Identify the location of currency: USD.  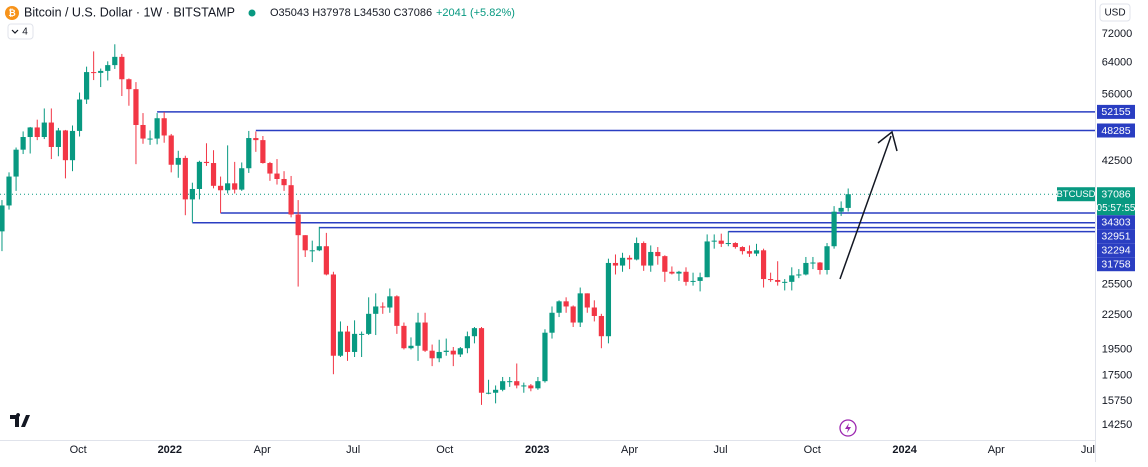
(1114, 13).